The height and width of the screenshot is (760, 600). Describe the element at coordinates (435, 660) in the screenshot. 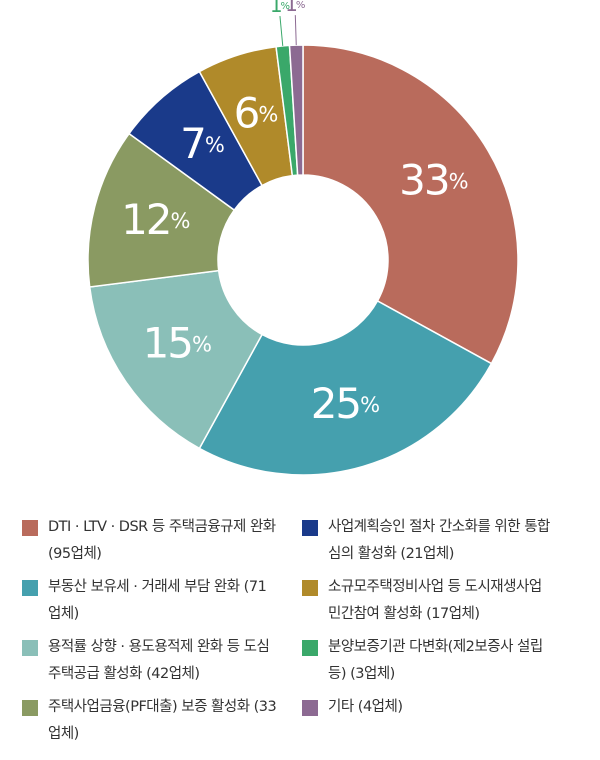

I see `legend-label: 분양보증기관 다변화(제2보증사 설립 등) (3업체)` at that location.